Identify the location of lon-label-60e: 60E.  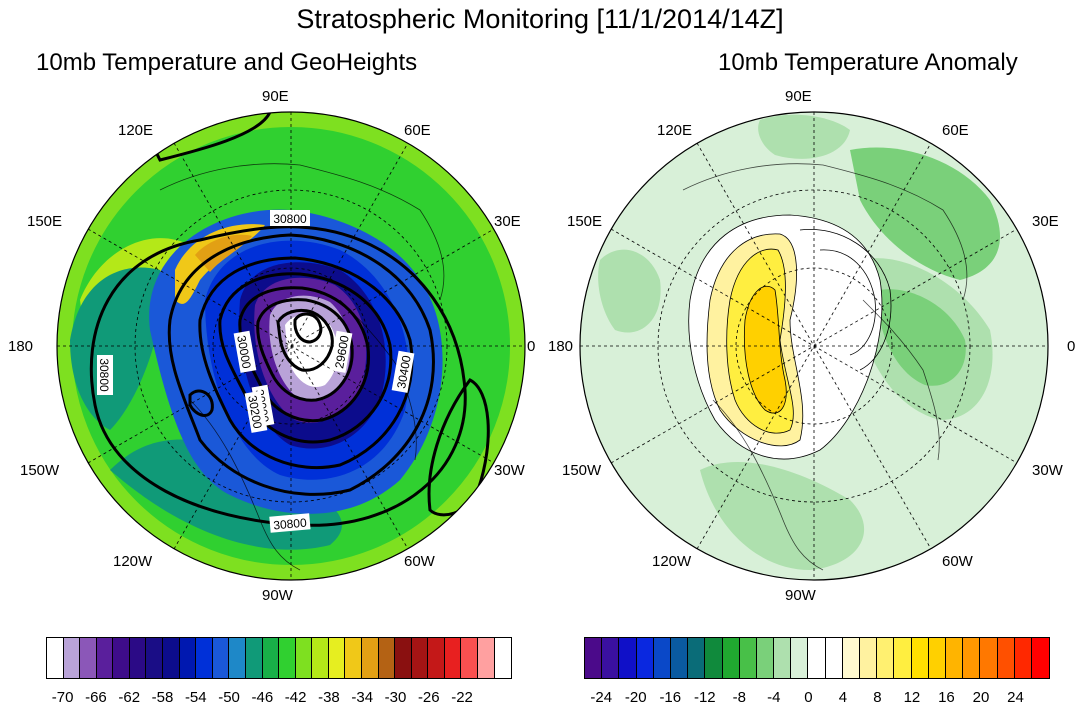
(417, 130).